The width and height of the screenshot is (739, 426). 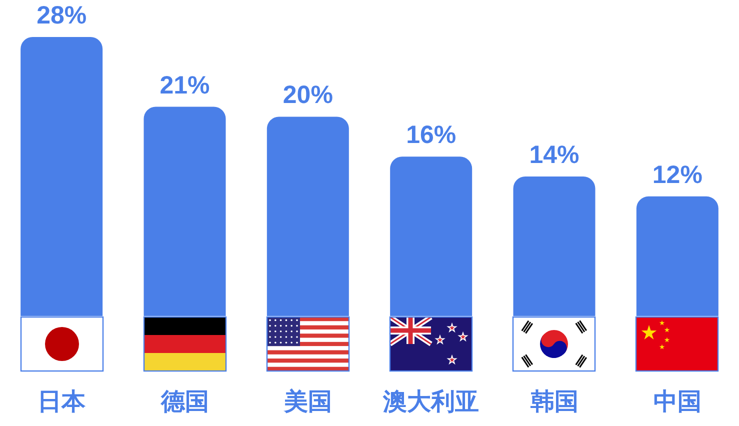 I want to click on data-label: 16%, so click(x=431, y=135).